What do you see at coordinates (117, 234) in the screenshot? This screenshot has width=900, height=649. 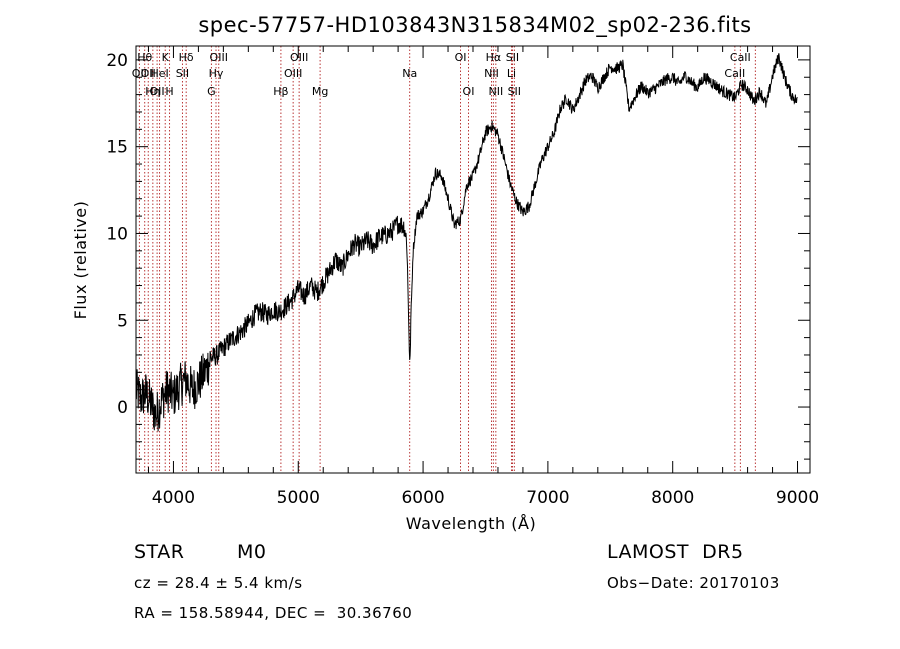 I see `y-tick-label: 10` at bounding box center [117, 234].